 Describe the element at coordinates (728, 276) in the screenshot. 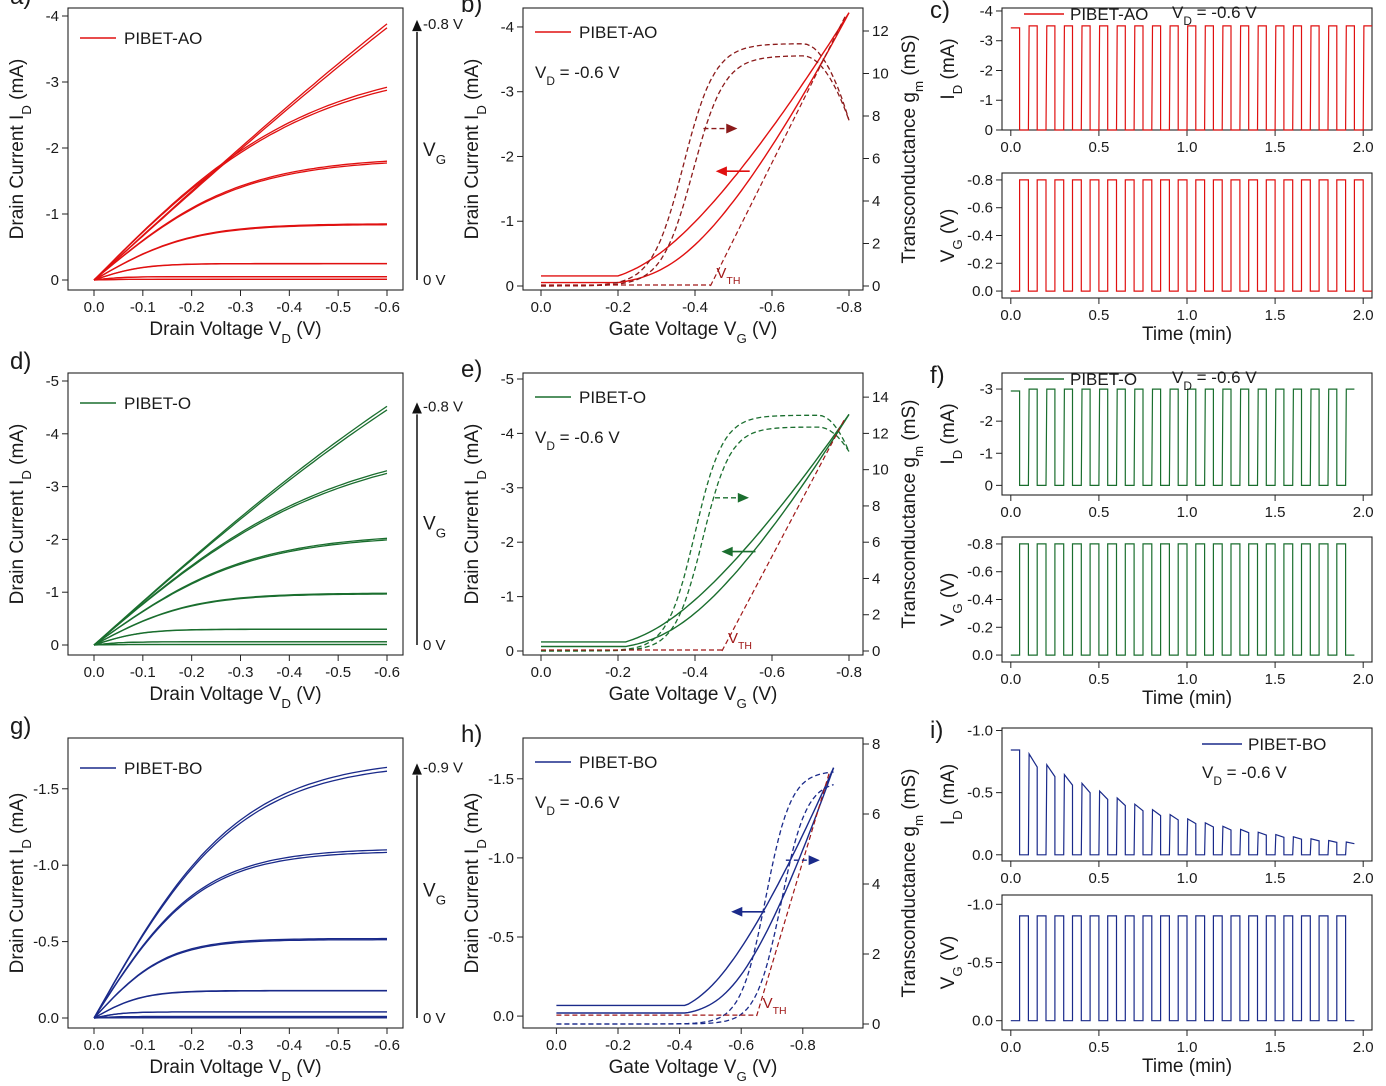

I see `vth-label: VTH` at that location.